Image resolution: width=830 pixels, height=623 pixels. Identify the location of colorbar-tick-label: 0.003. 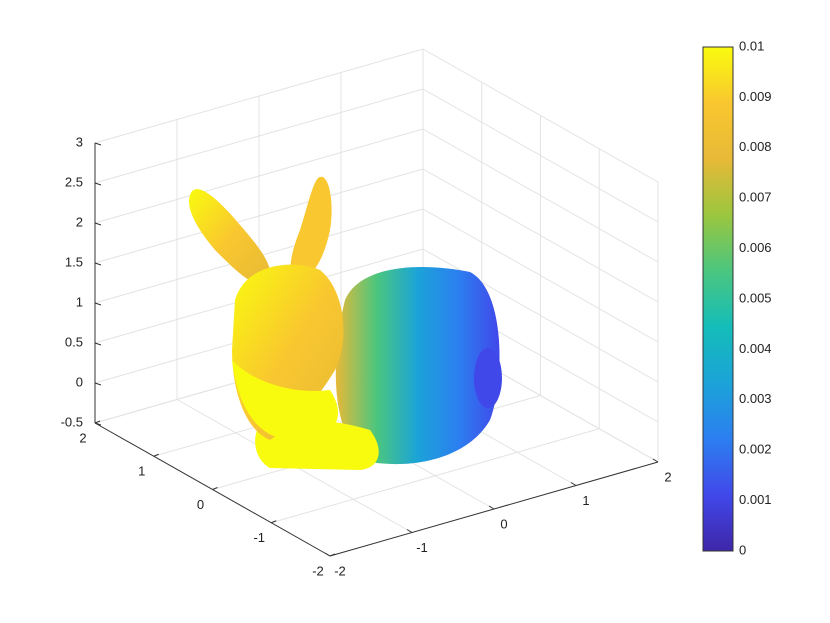
(755, 398).